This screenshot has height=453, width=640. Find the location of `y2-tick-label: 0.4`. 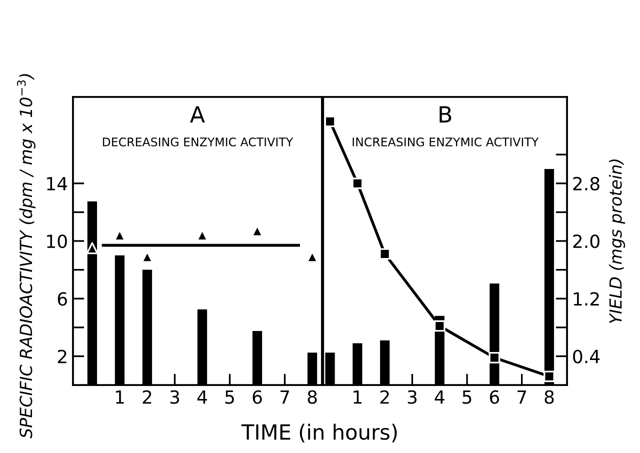

y2-tick-label: 0.4 is located at coordinates (586, 357).